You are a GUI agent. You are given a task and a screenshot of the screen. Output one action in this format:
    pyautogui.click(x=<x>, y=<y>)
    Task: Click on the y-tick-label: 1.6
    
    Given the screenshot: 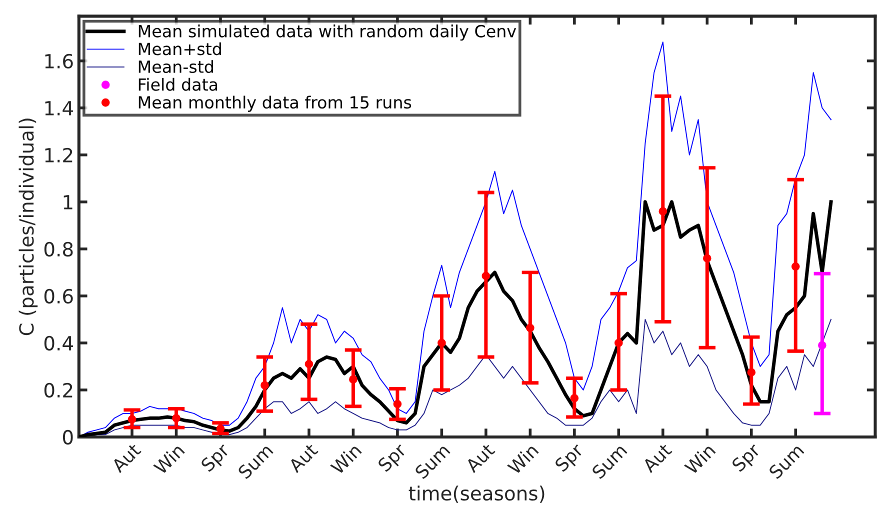 What is the action you would take?
    pyautogui.click(x=59, y=61)
    